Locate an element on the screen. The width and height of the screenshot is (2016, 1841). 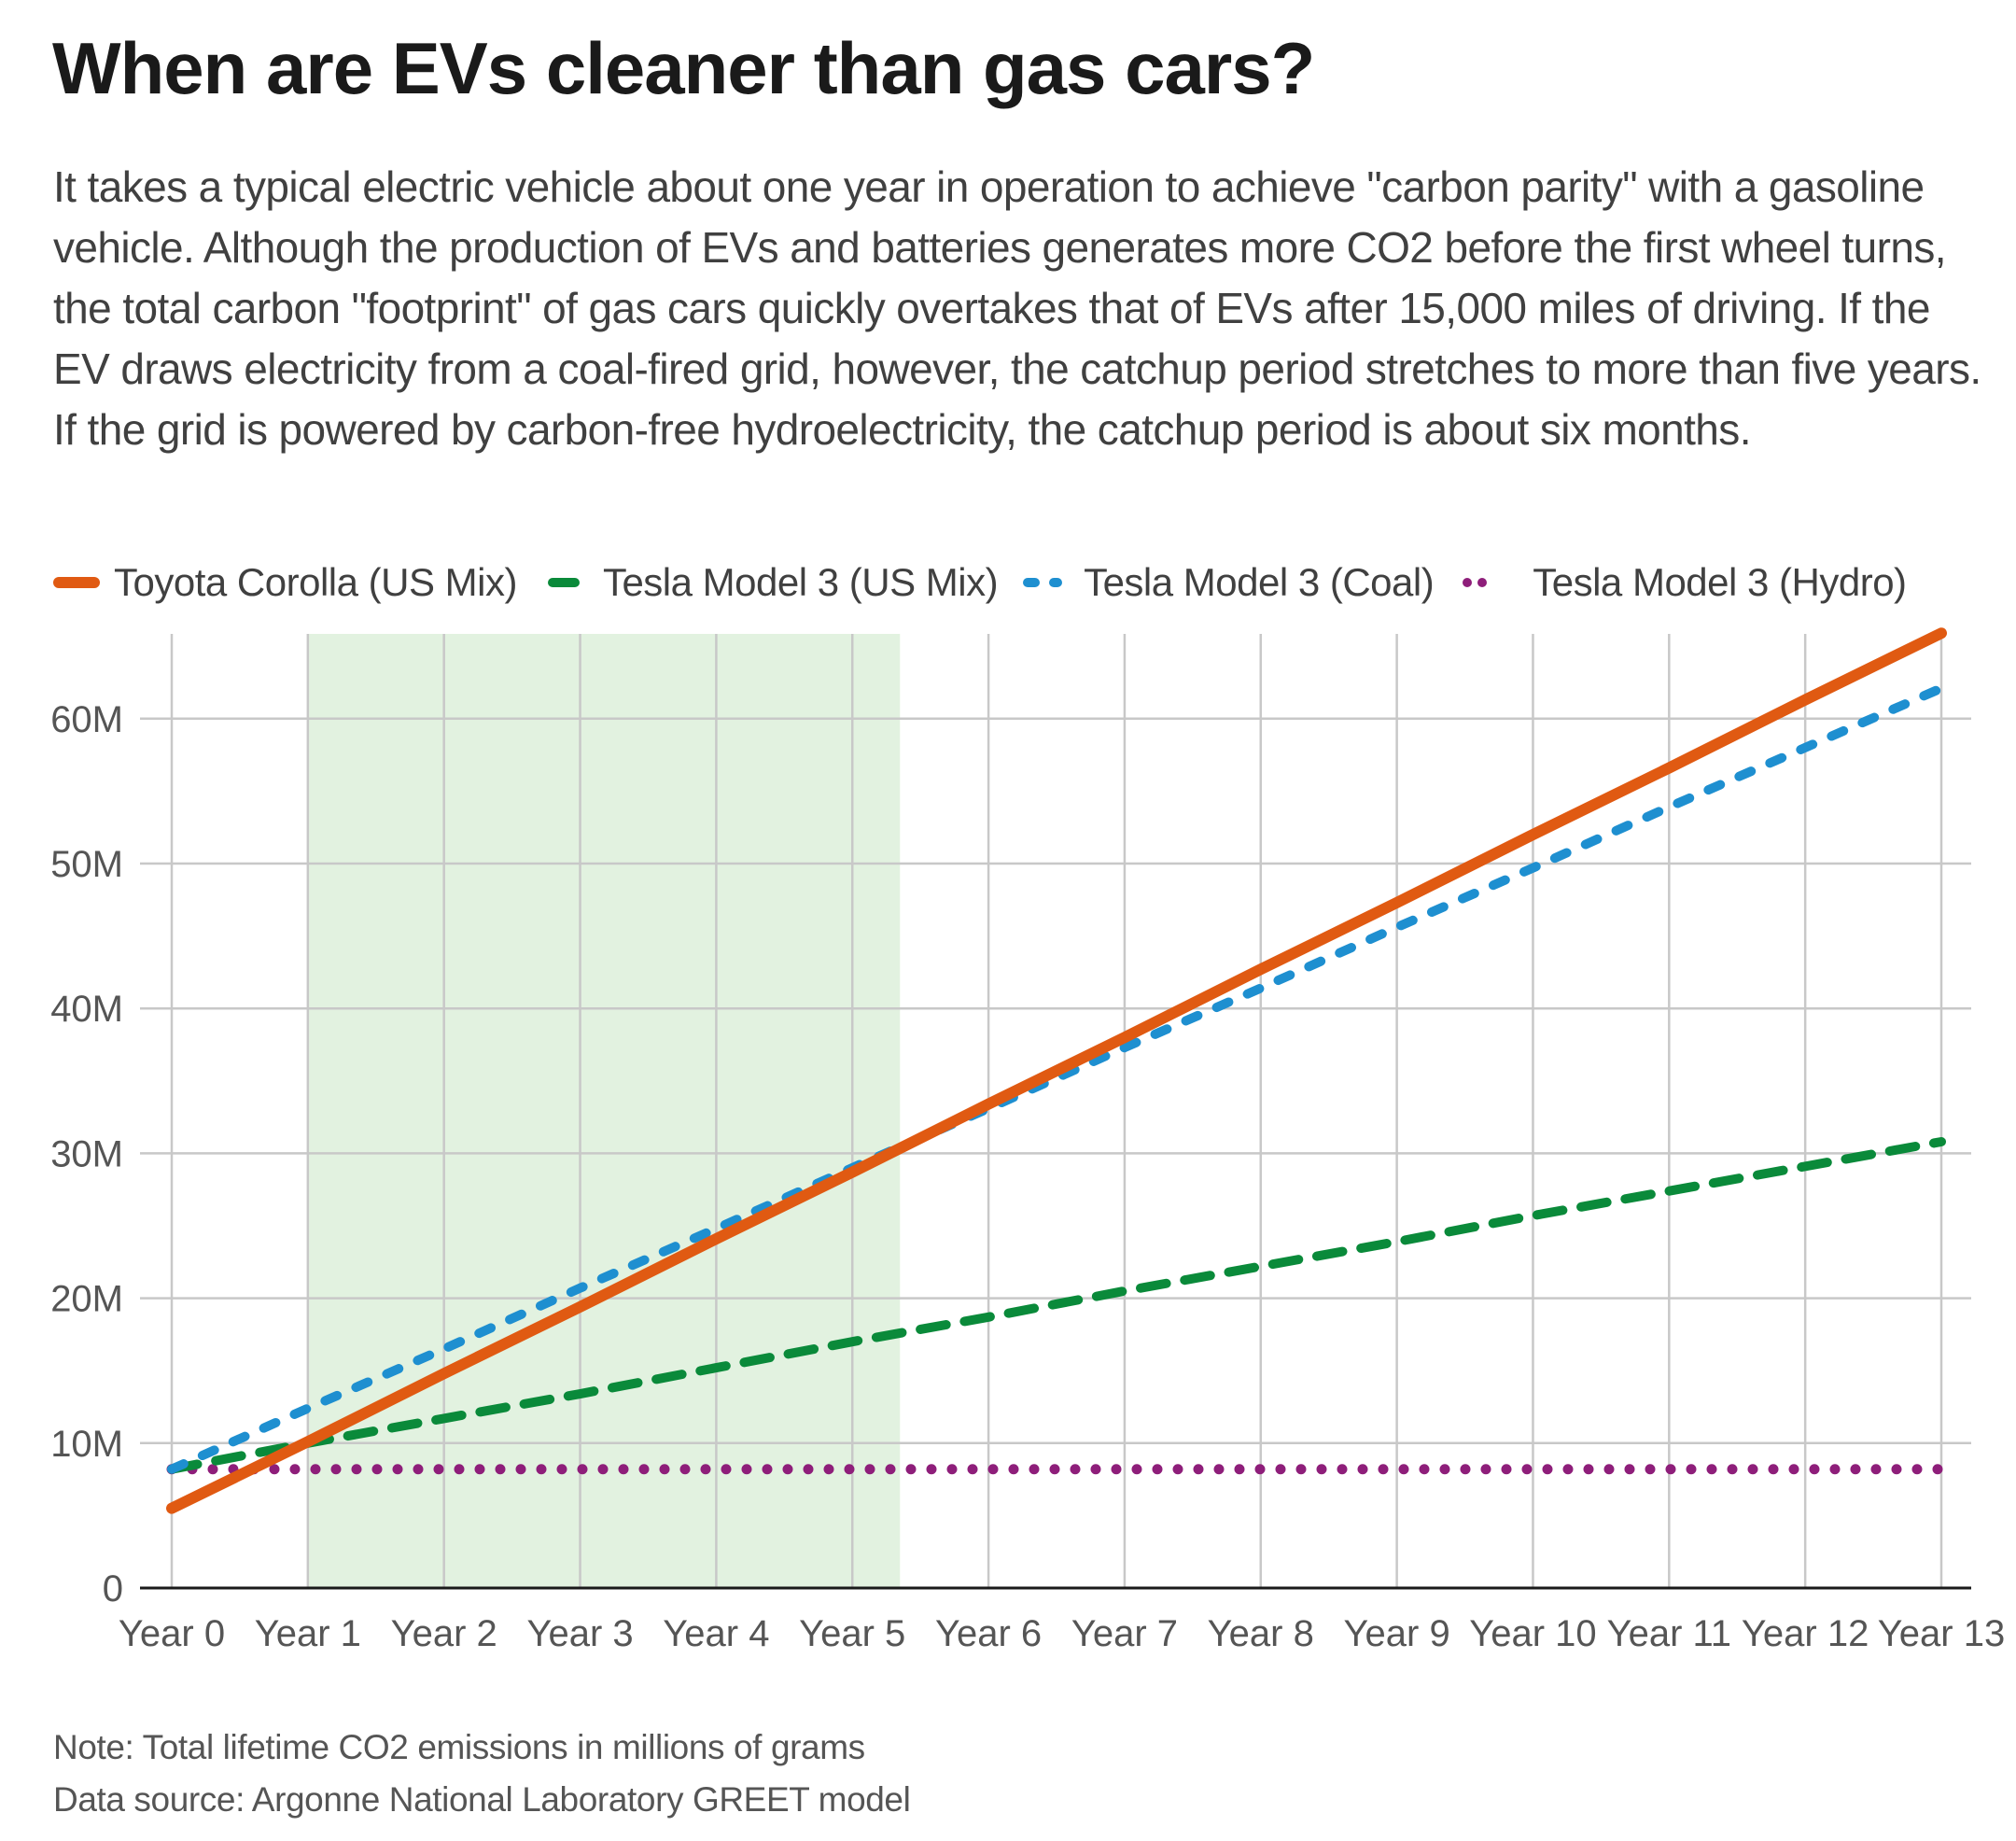
y-tick-label: 10M is located at coordinates (86, 1445).